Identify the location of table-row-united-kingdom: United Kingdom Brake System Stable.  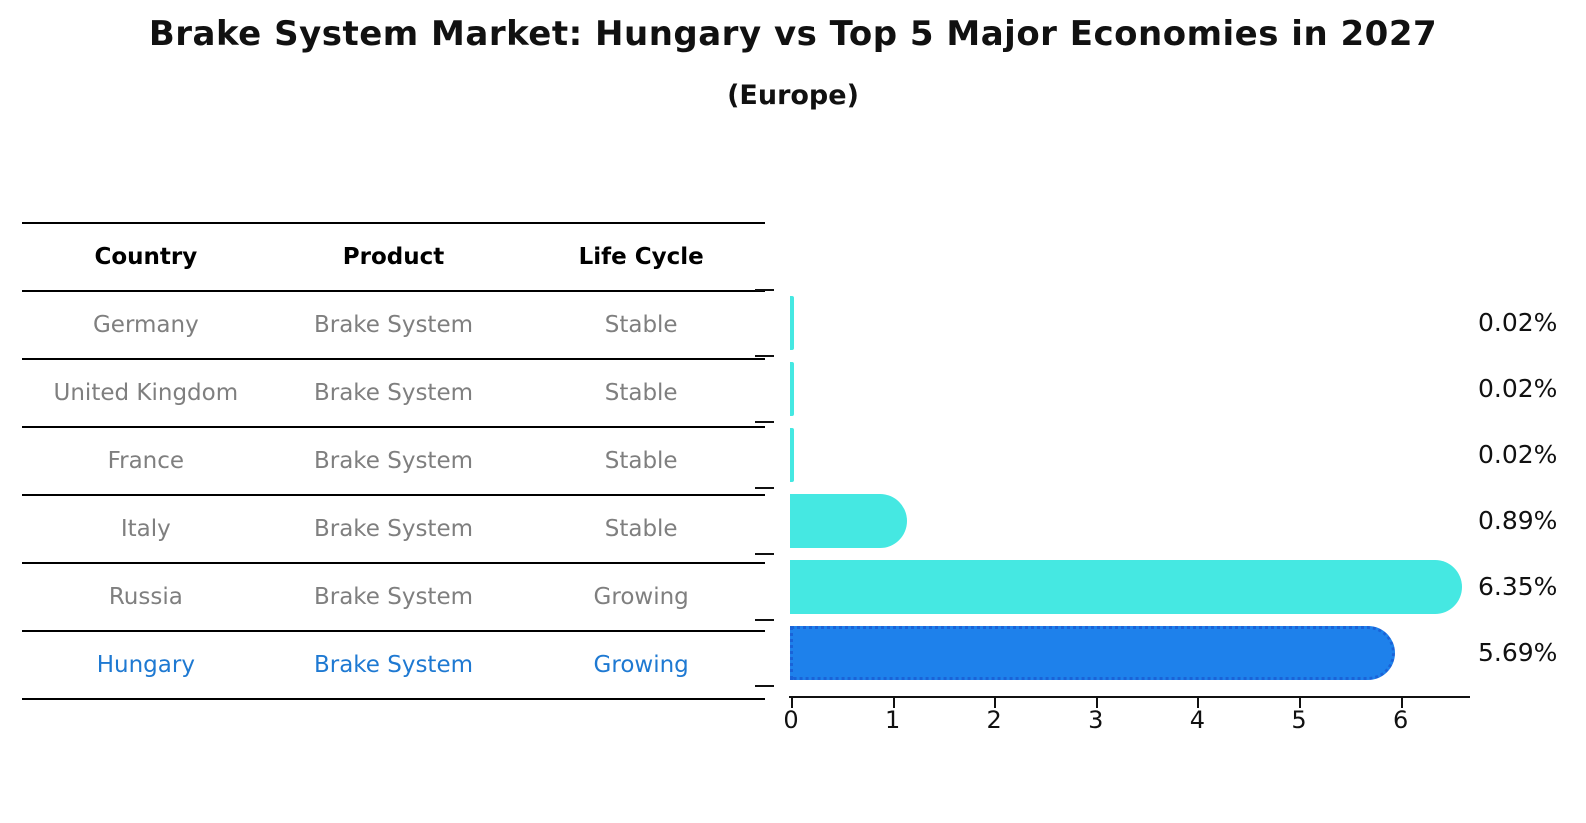
(393, 394).